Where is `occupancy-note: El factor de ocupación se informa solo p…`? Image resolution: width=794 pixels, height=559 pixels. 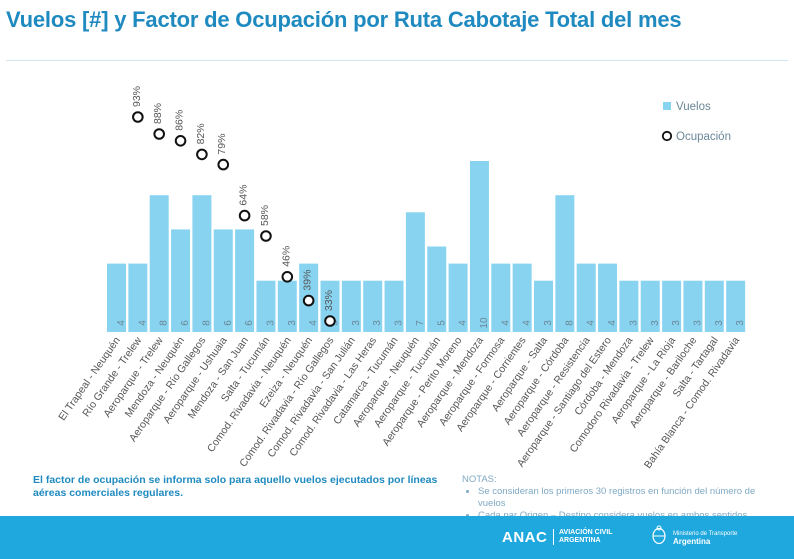 occupancy-note: El factor de ocupación se informa solo p… is located at coordinates (235, 486).